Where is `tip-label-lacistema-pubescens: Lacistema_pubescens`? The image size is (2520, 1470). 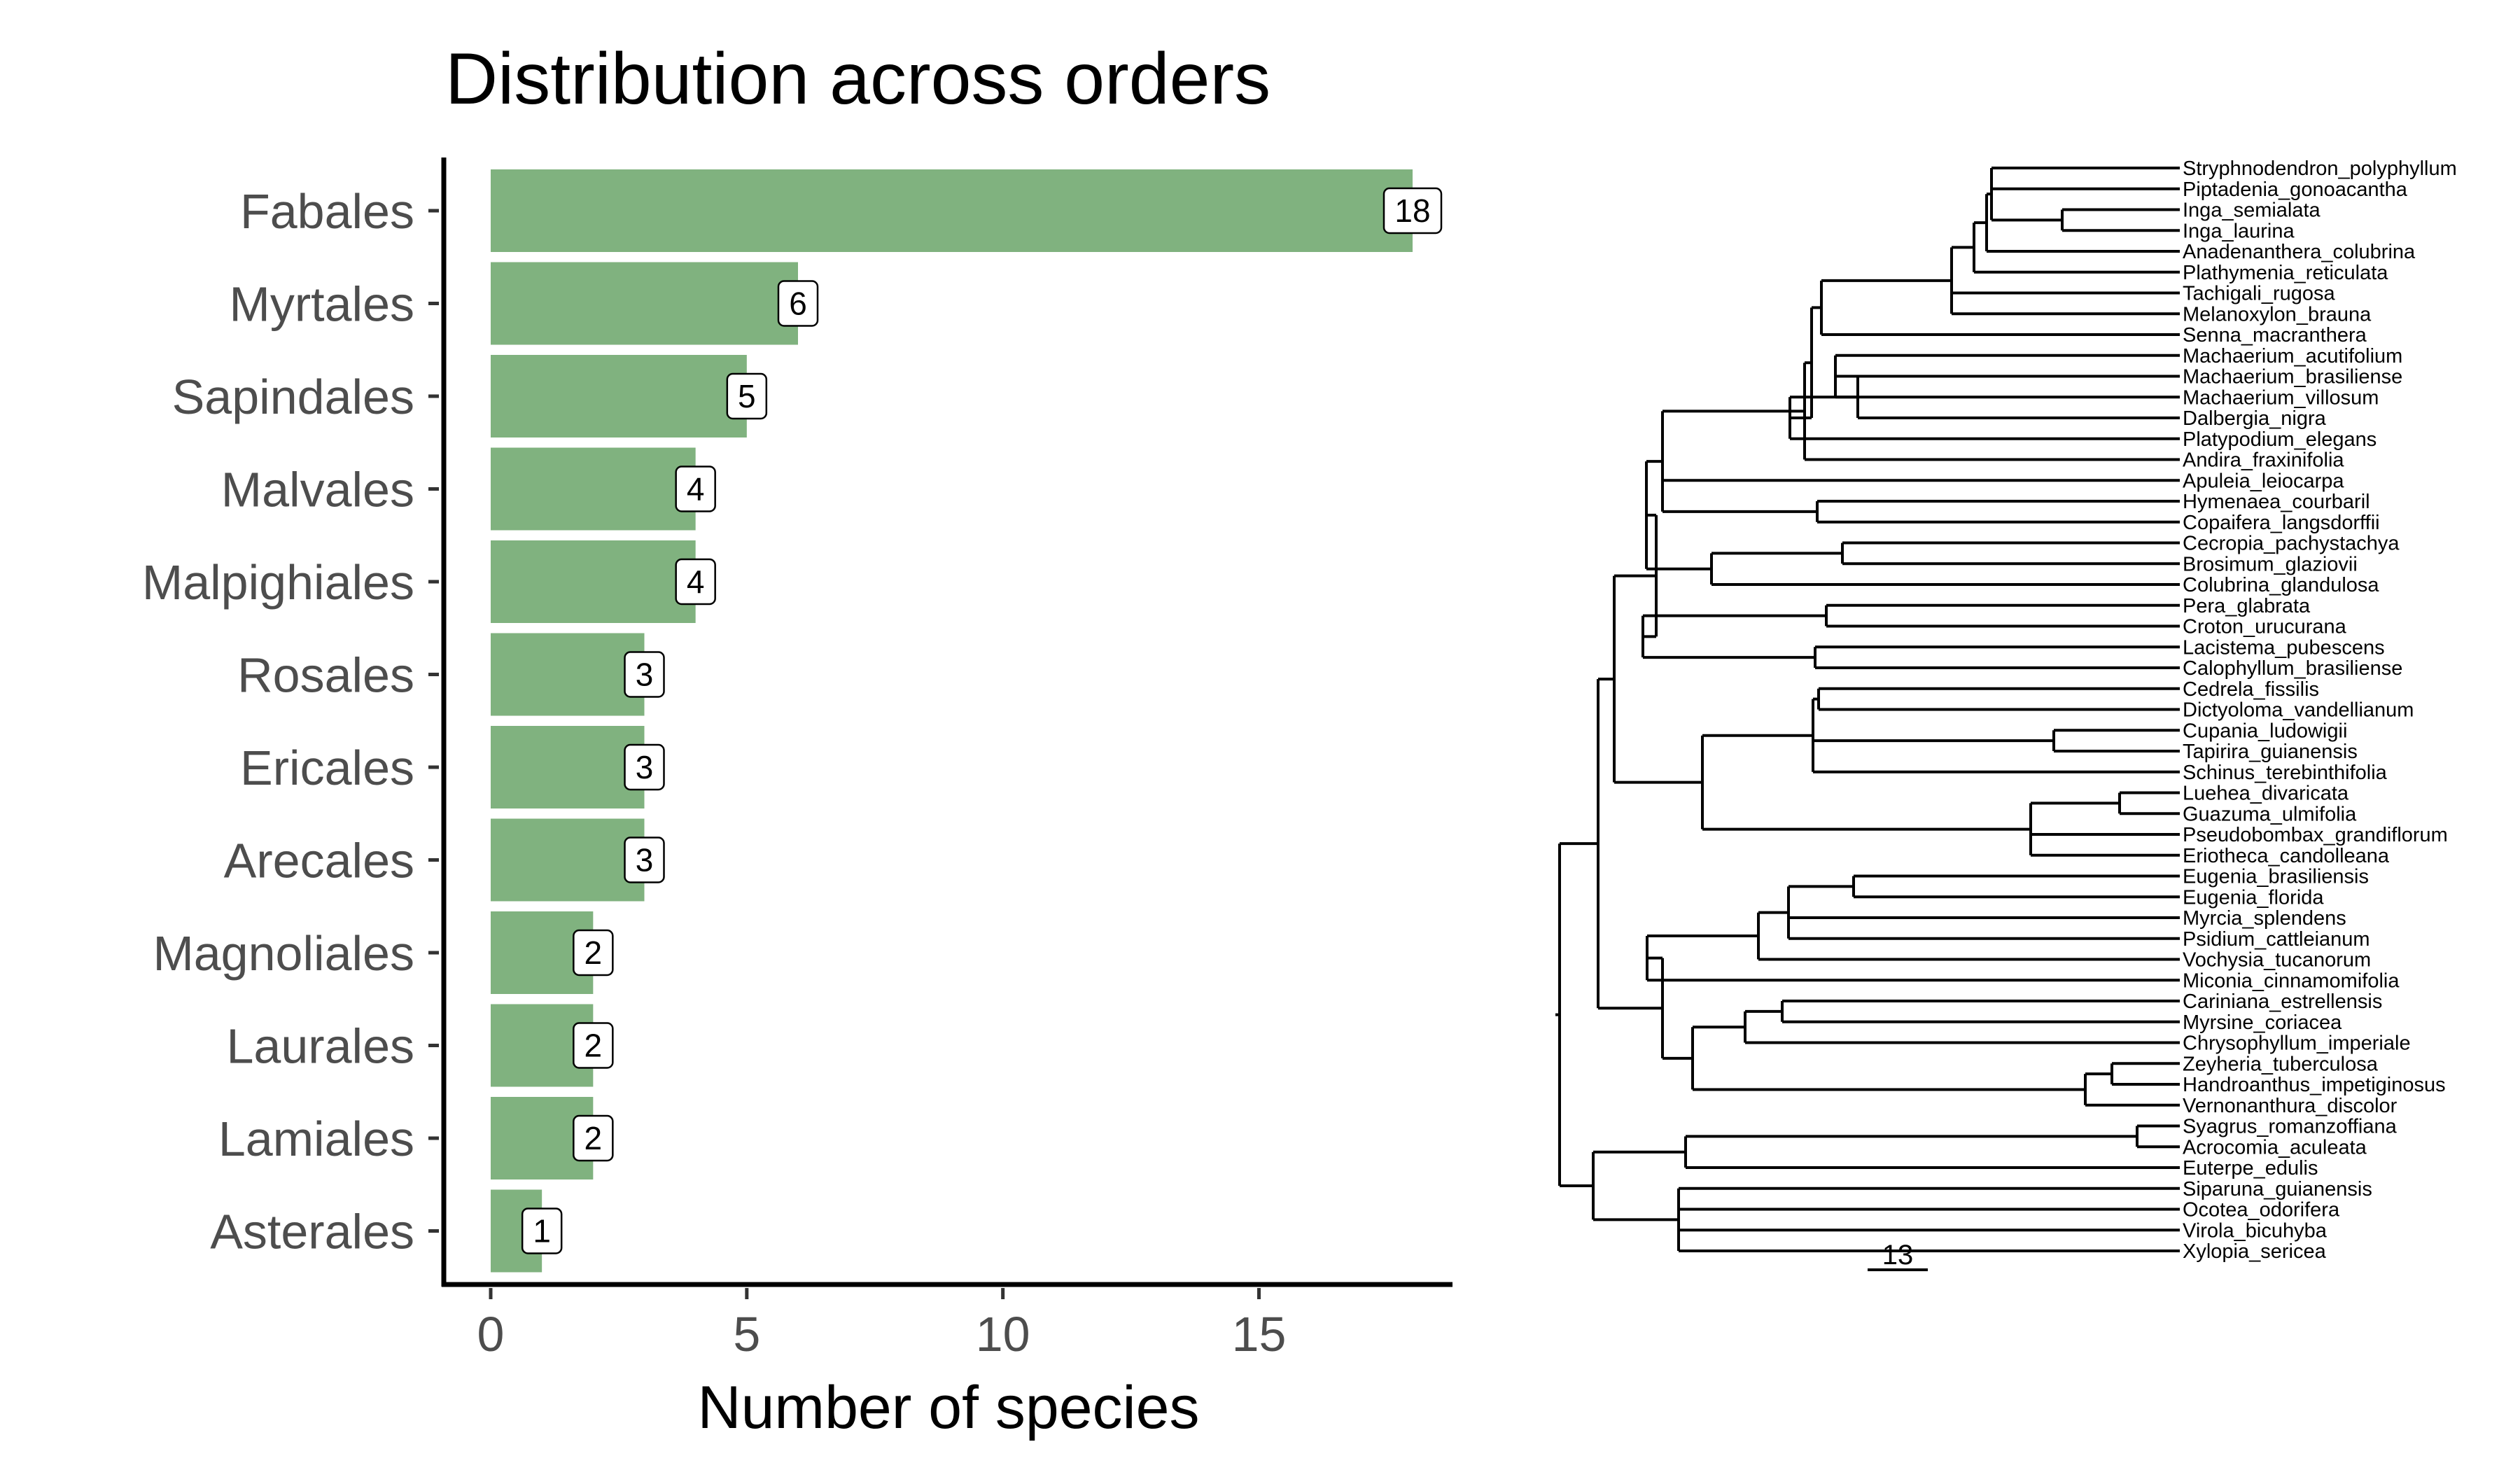
tip-label-lacistema-pubescens: Lacistema_pubescens is located at coordinates (2284, 647).